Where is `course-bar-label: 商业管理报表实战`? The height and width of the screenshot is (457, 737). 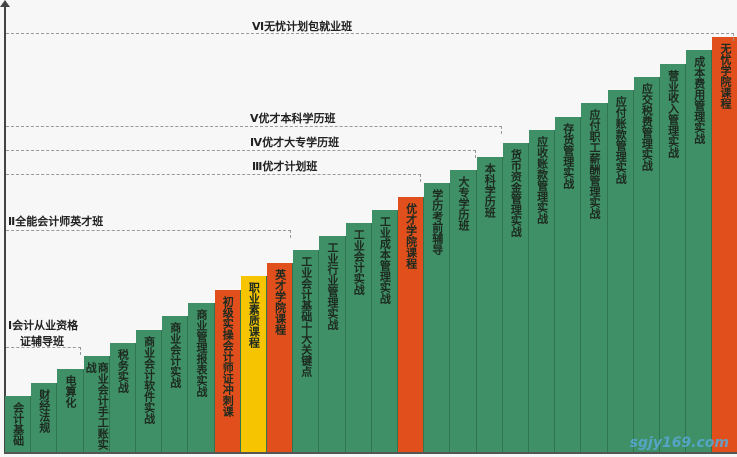
course-bar-label: 商业管理报表实战 is located at coordinates (201, 352).